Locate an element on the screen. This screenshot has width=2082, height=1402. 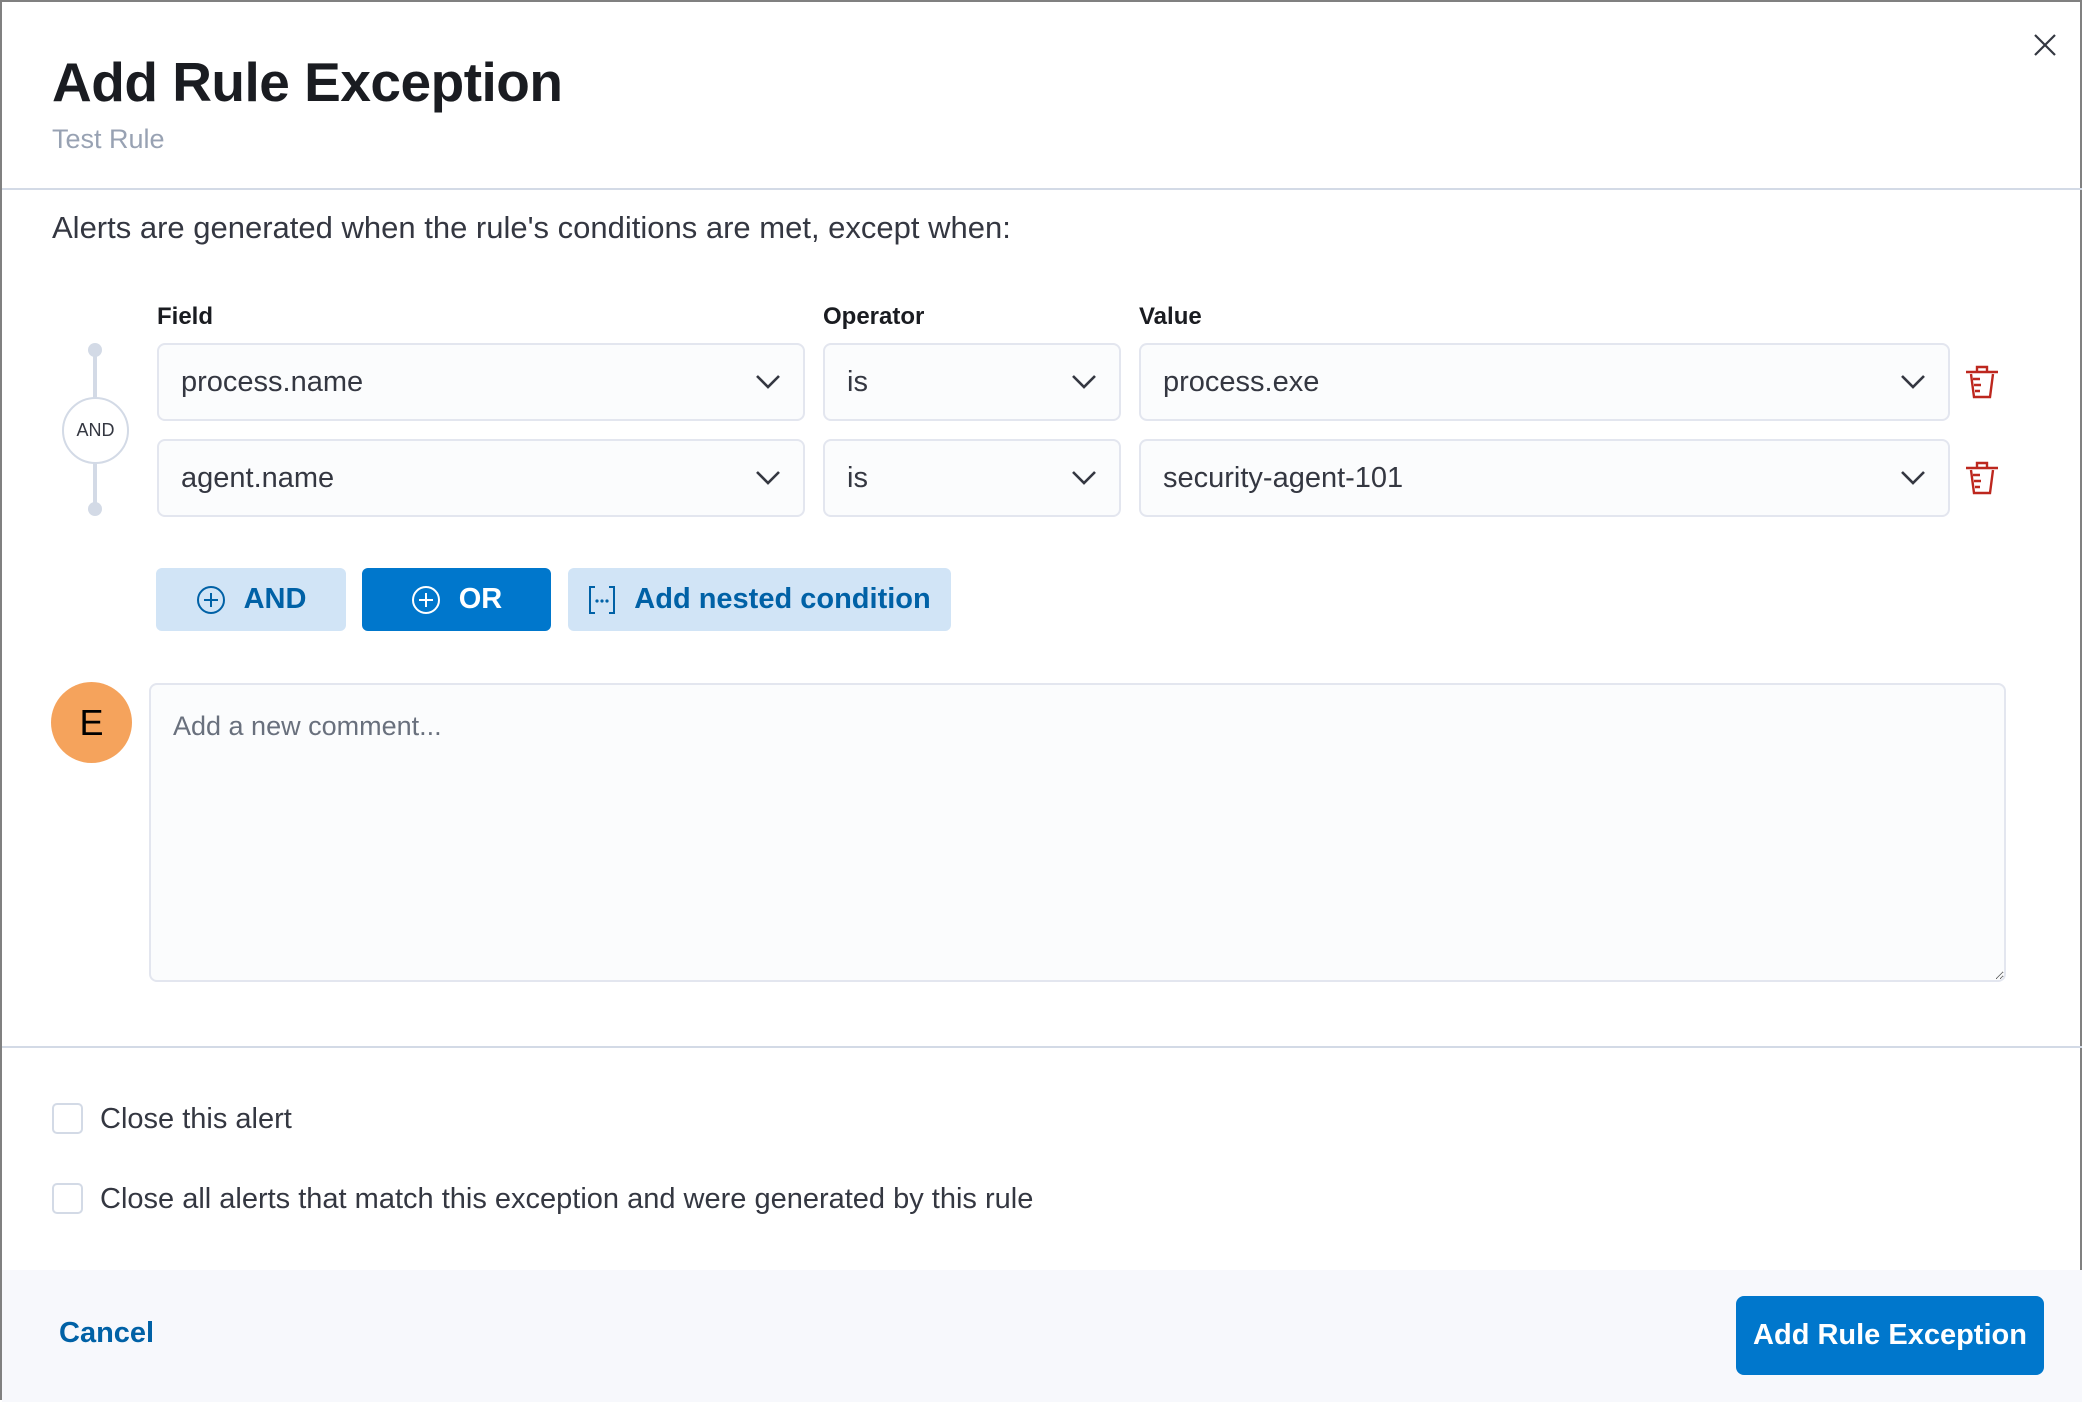
operator-label: Operator is located at coordinates (874, 316).